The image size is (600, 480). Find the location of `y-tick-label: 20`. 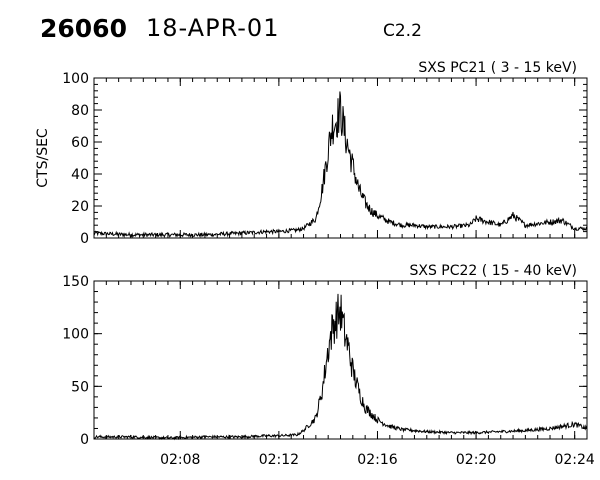

y-tick-label: 20 is located at coordinates (80, 207).